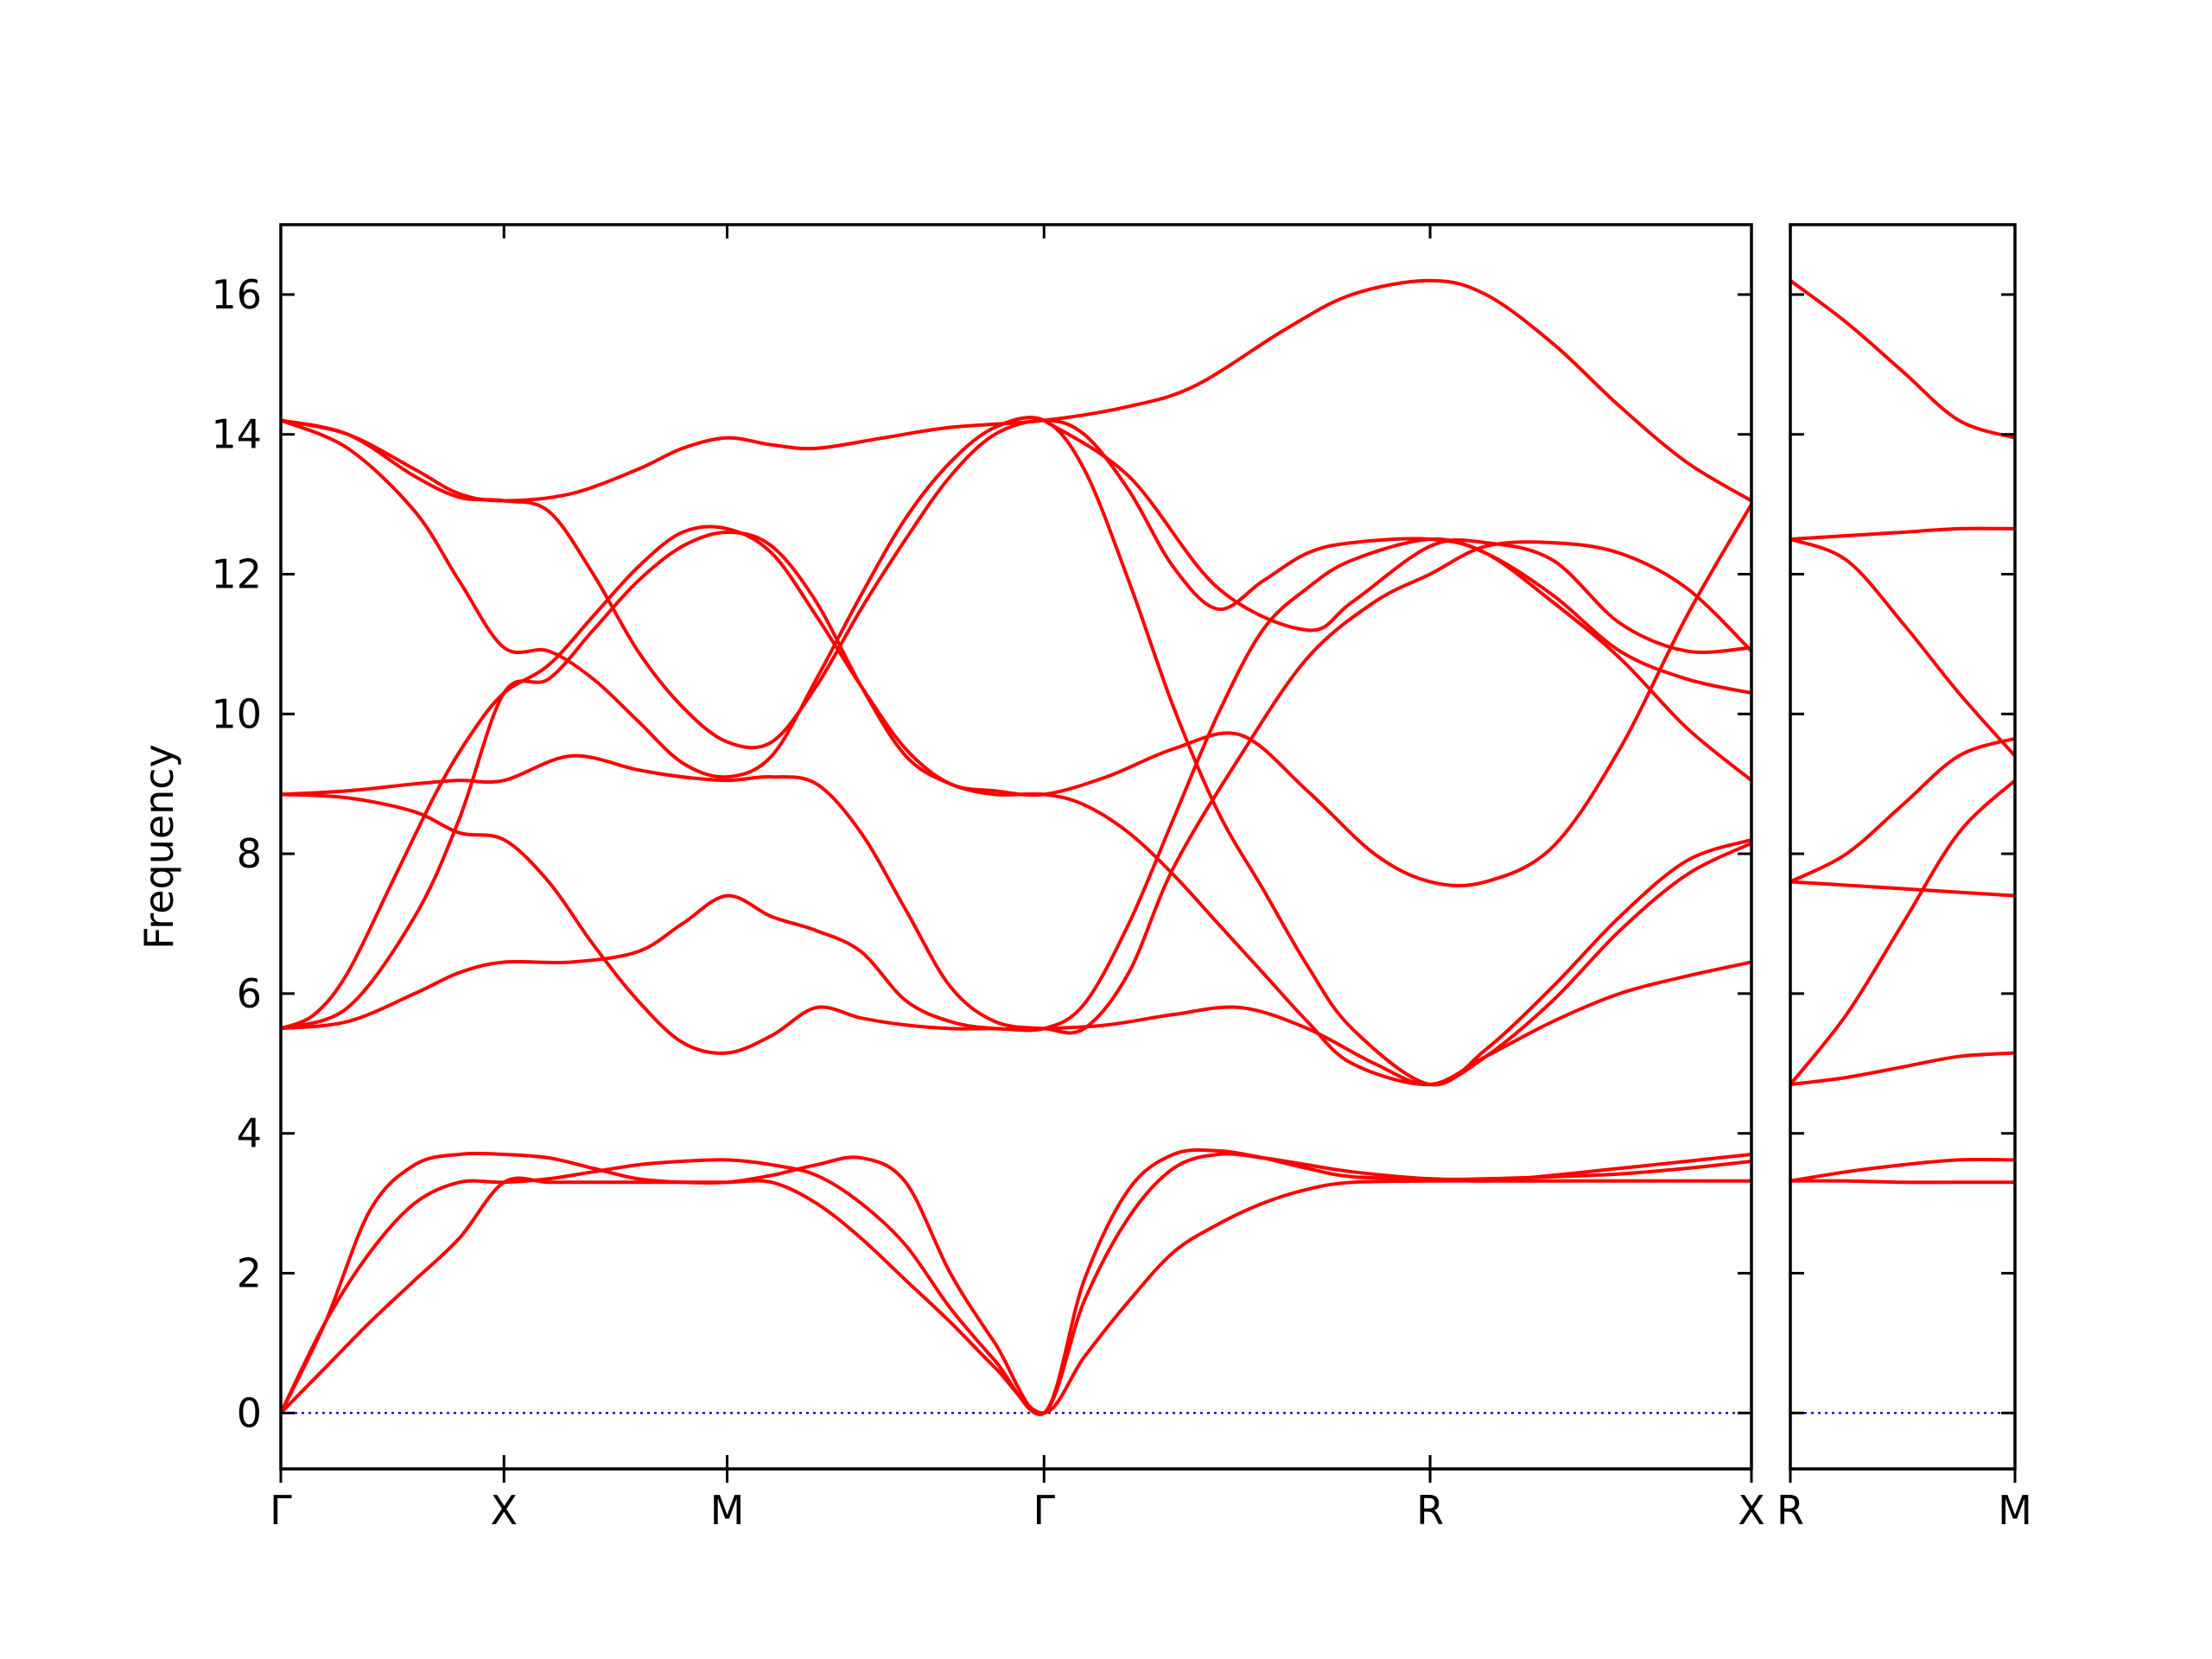  Describe the element at coordinates (249, 994) in the screenshot. I see `y-tick-label: 6` at that location.